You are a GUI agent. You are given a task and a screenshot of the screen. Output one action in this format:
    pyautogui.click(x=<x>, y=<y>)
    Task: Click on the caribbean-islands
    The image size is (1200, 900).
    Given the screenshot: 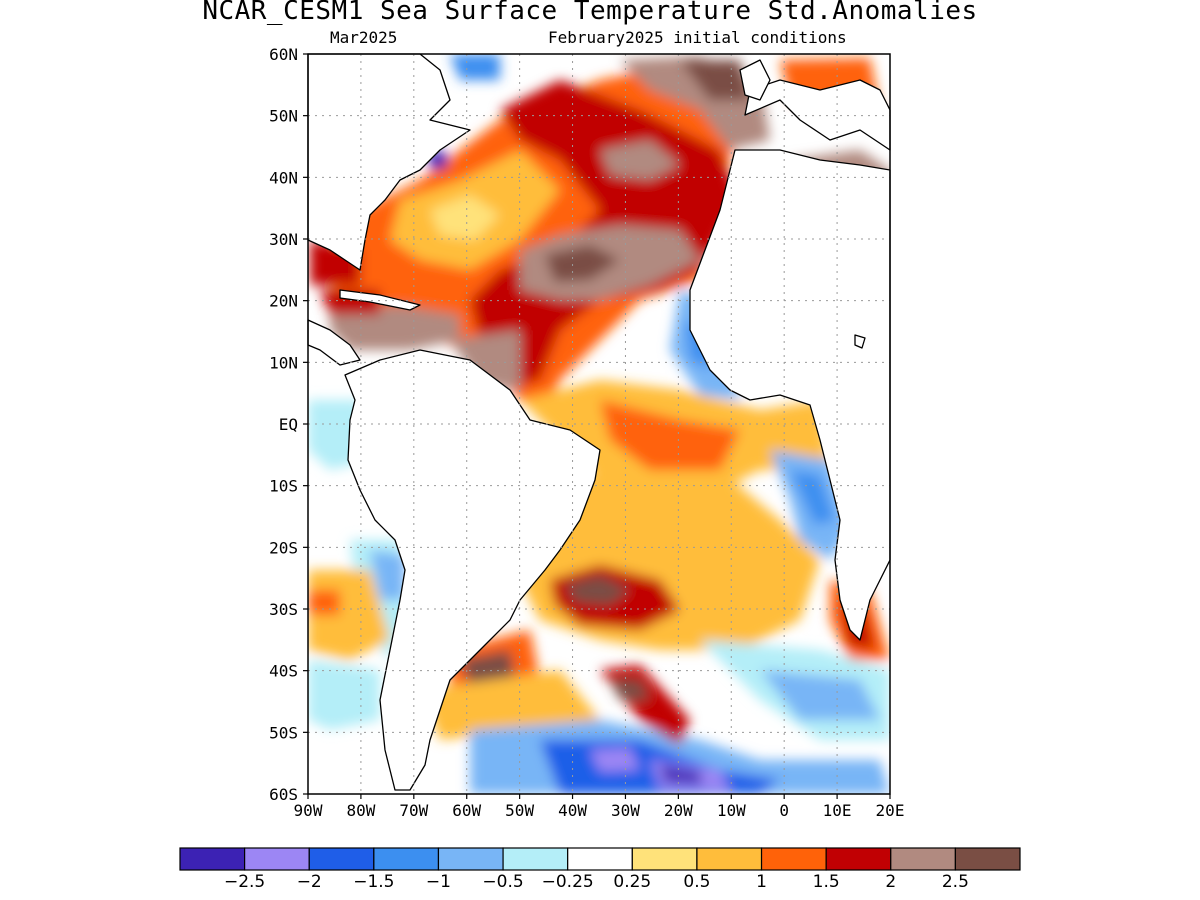 What is the action you would take?
    pyautogui.click(x=380, y=300)
    